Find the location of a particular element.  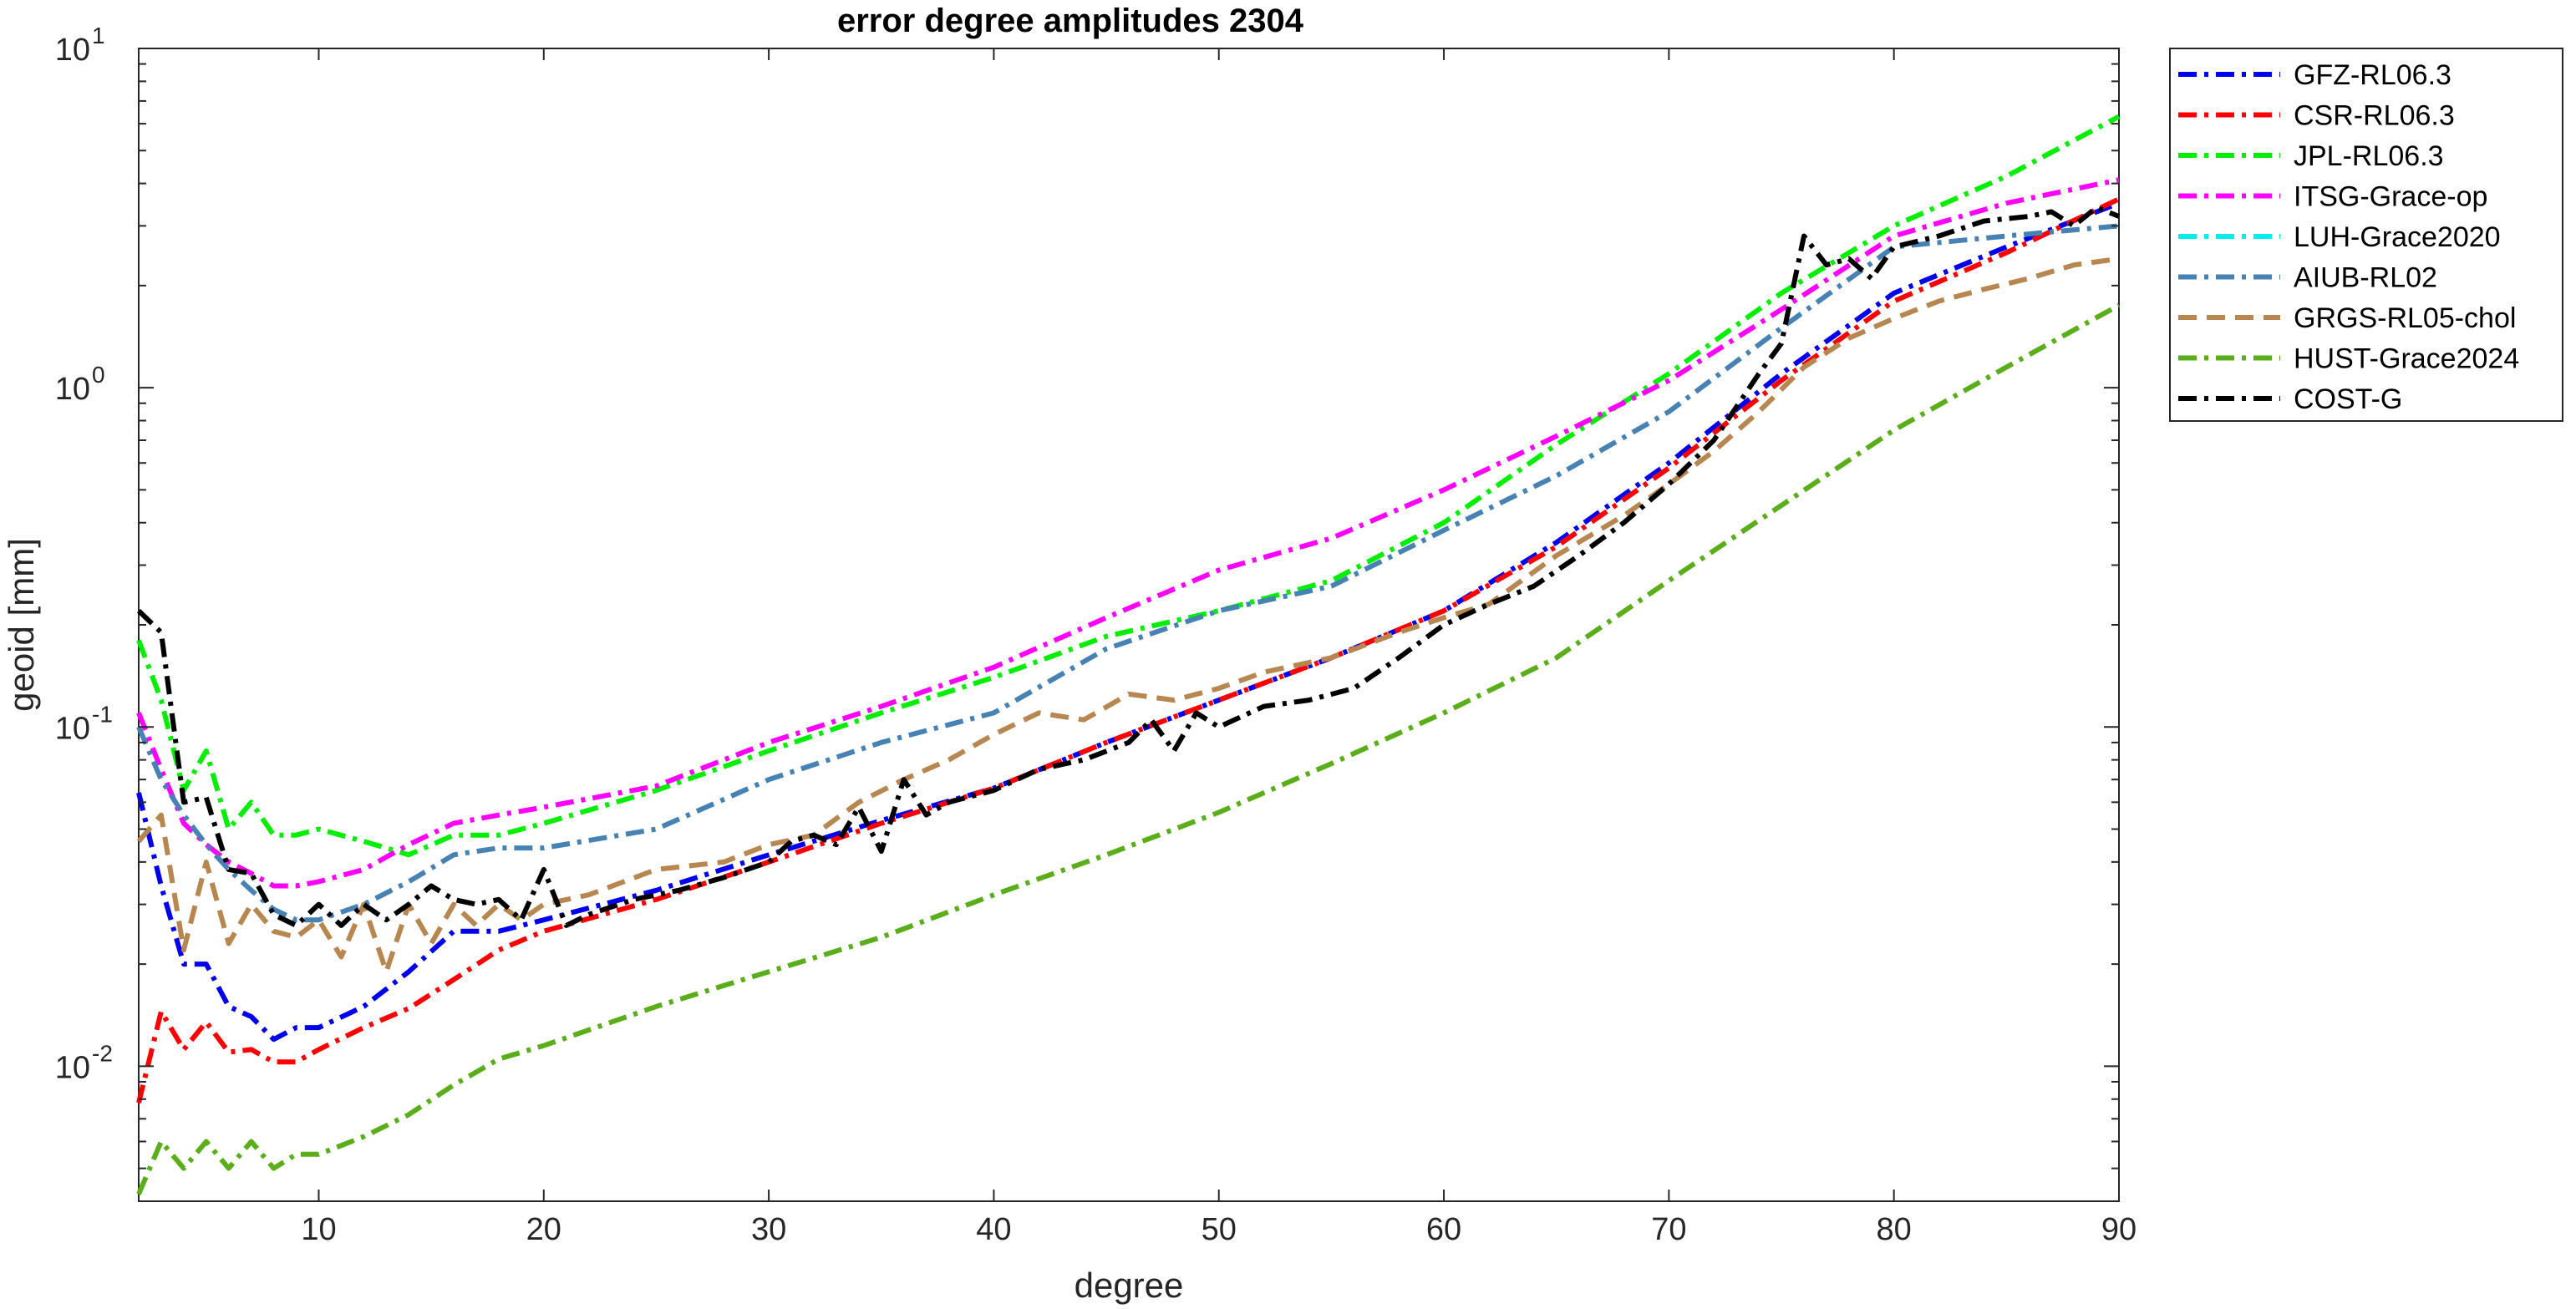

y-tick-label-base-1: 10 is located at coordinates (72, 728).